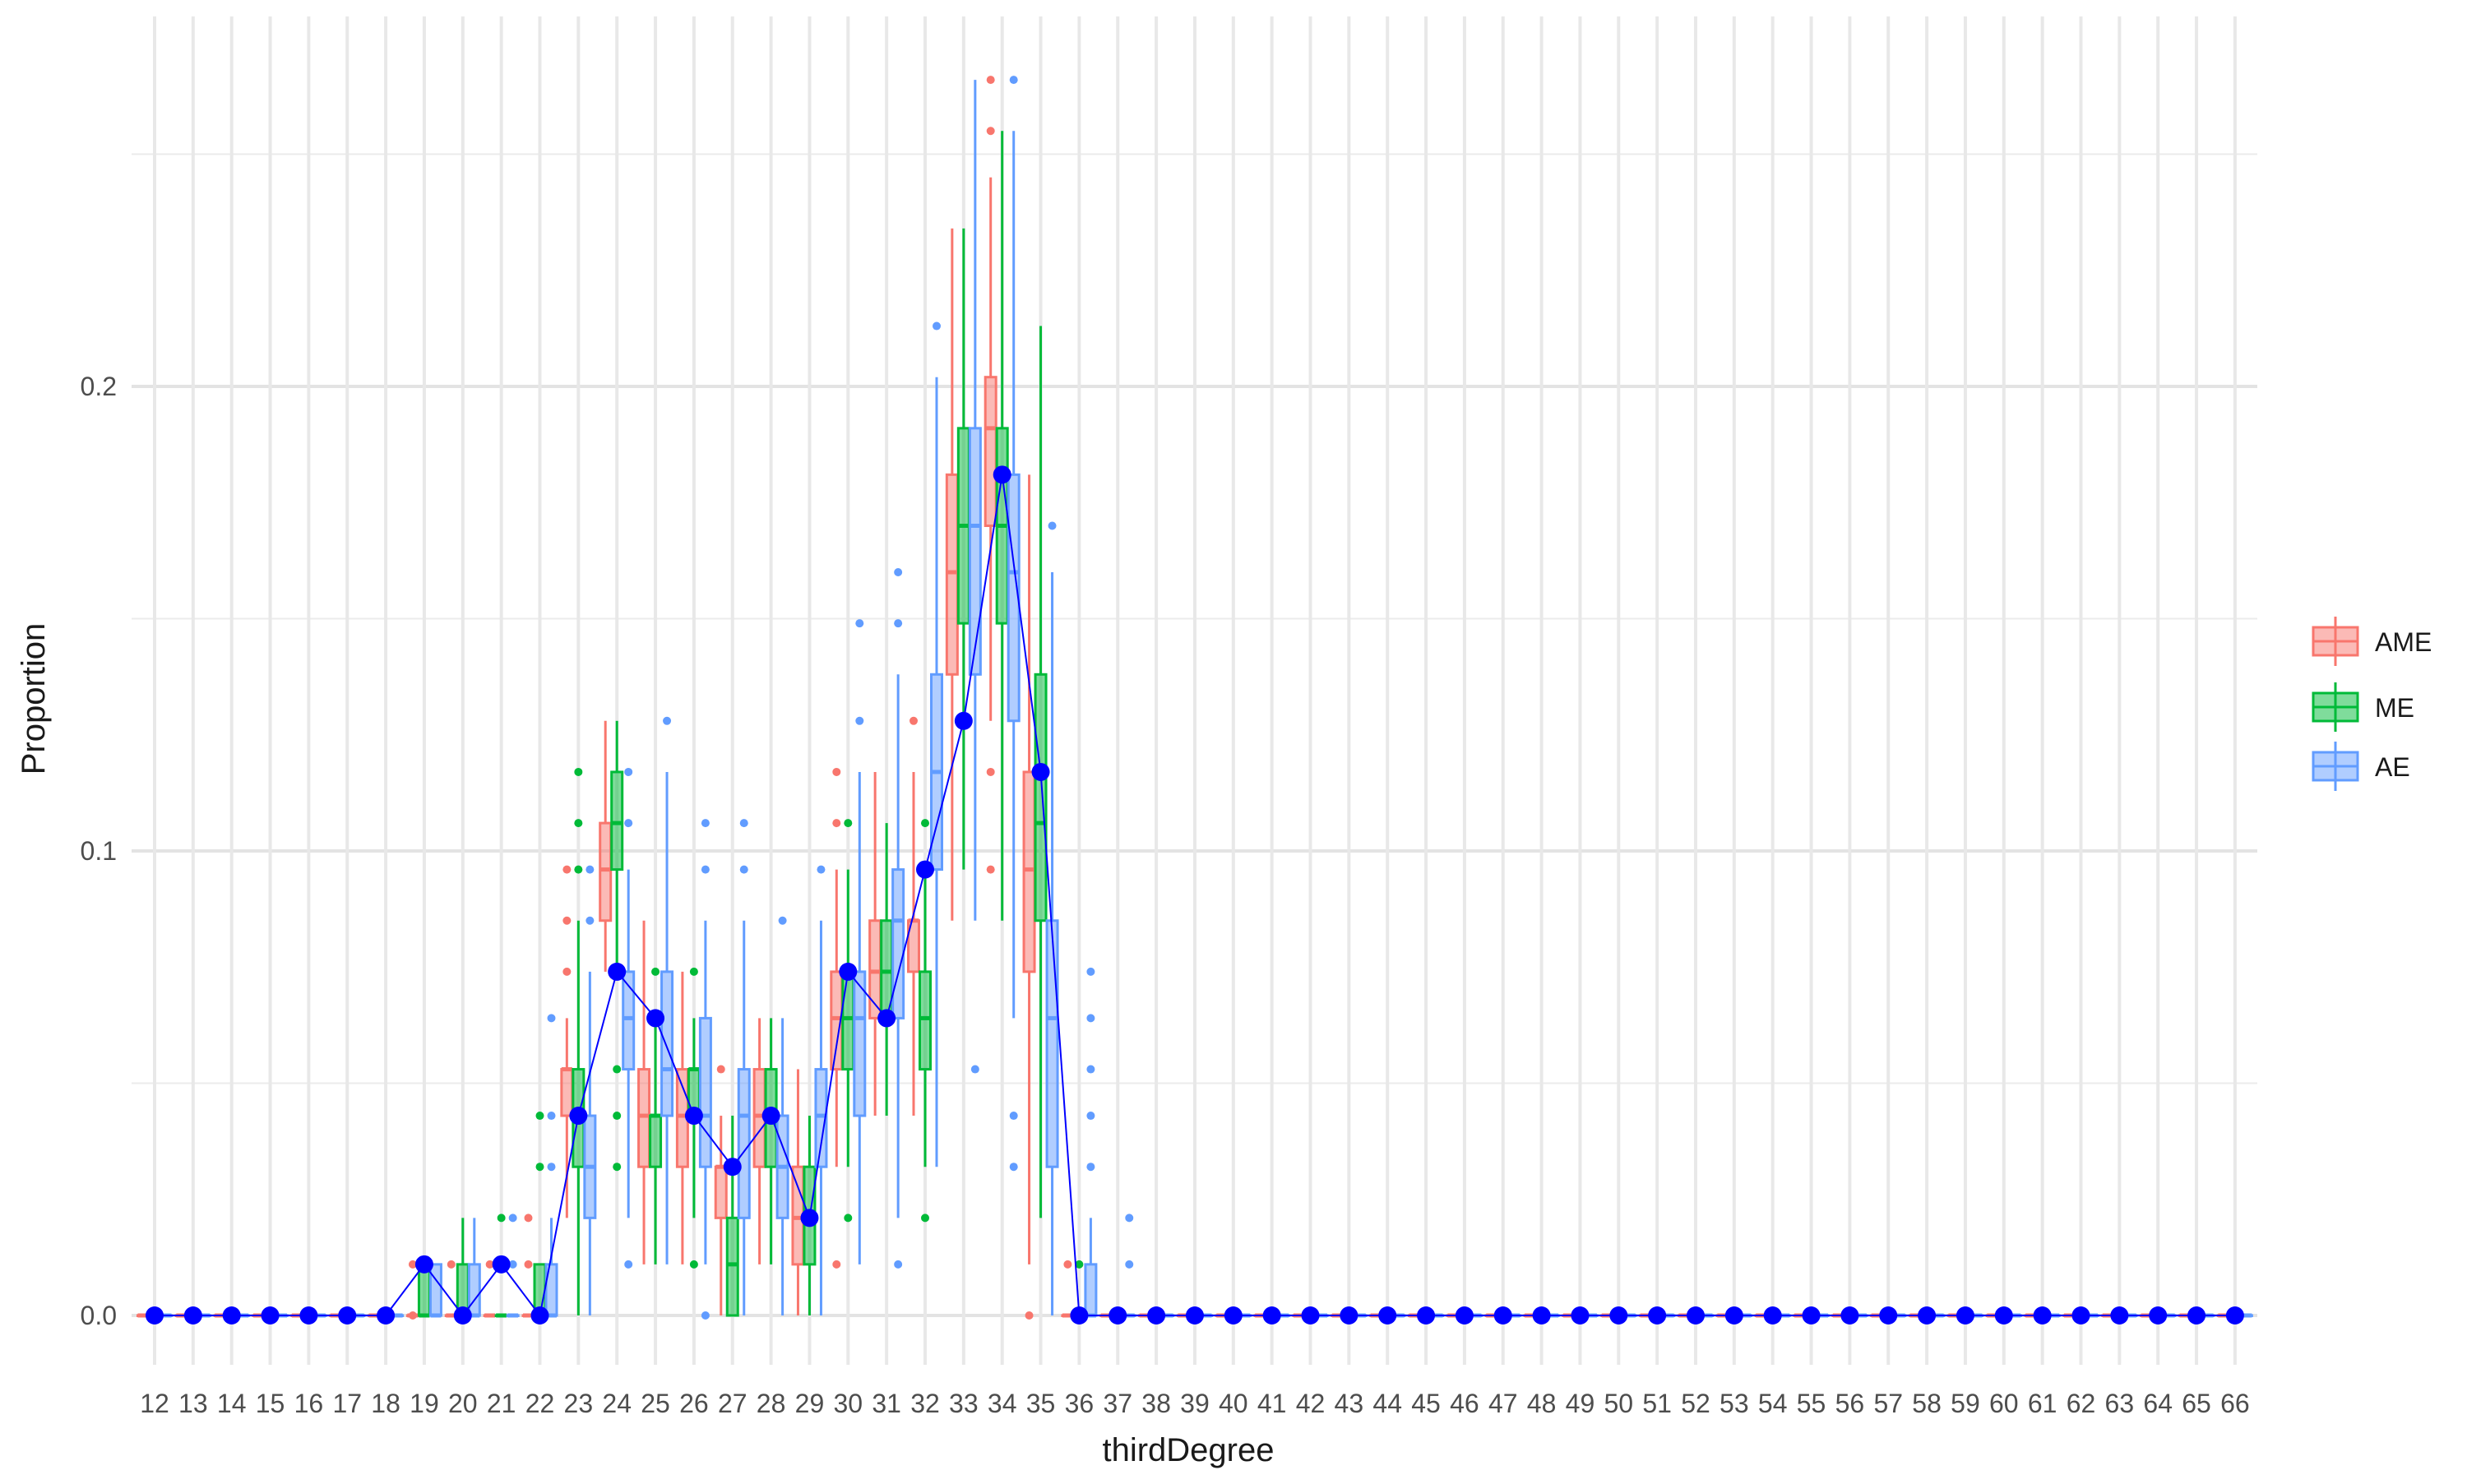 Image resolution: width=2467 pixels, height=1484 pixels. Describe the element at coordinates (925, 1403) in the screenshot. I see `x-tick-label: 32` at that location.